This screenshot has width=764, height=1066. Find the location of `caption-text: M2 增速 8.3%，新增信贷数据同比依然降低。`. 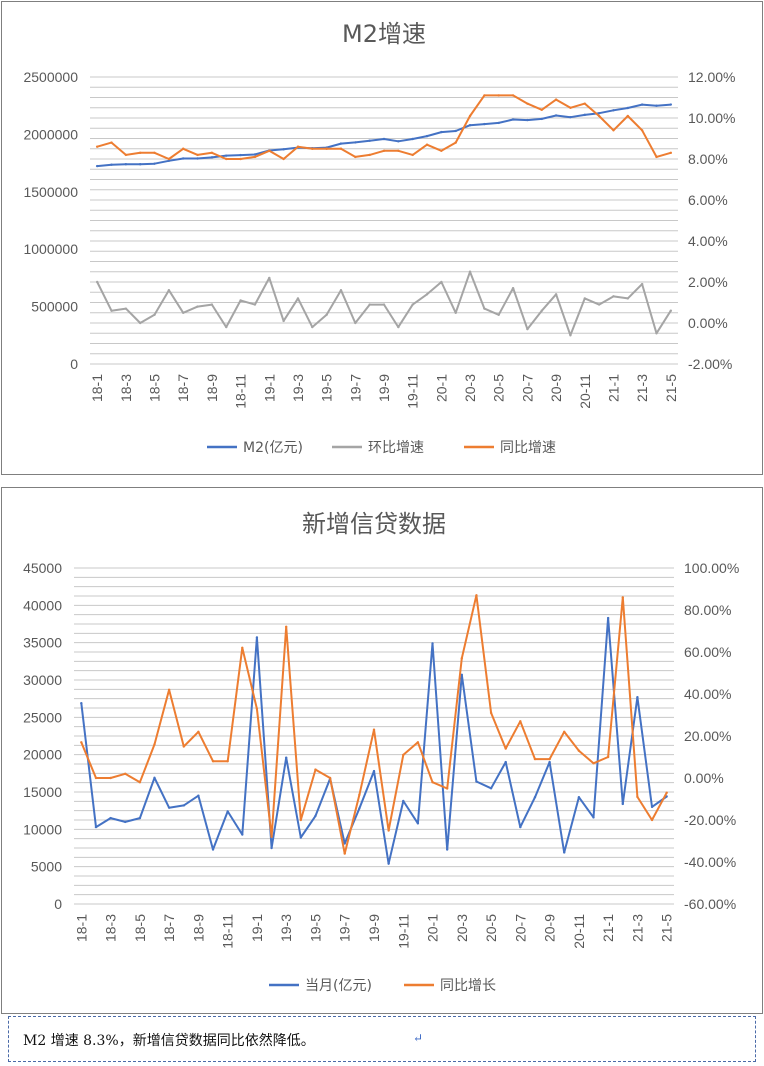

caption-text: M2 增速 8.3%，新增信贷数据同比依然降低。 is located at coordinates (169, 1041).